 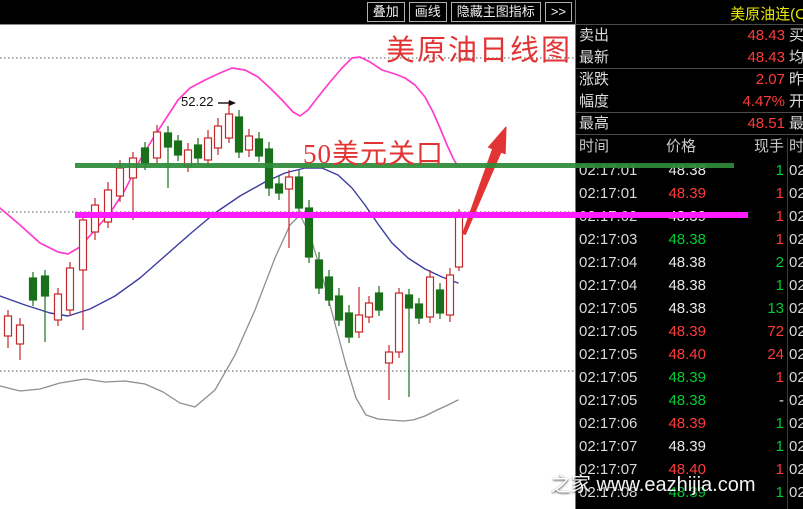 What do you see at coordinates (769, 146) in the screenshot?
I see `tick-header-2: 现手` at bounding box center [769, 146].